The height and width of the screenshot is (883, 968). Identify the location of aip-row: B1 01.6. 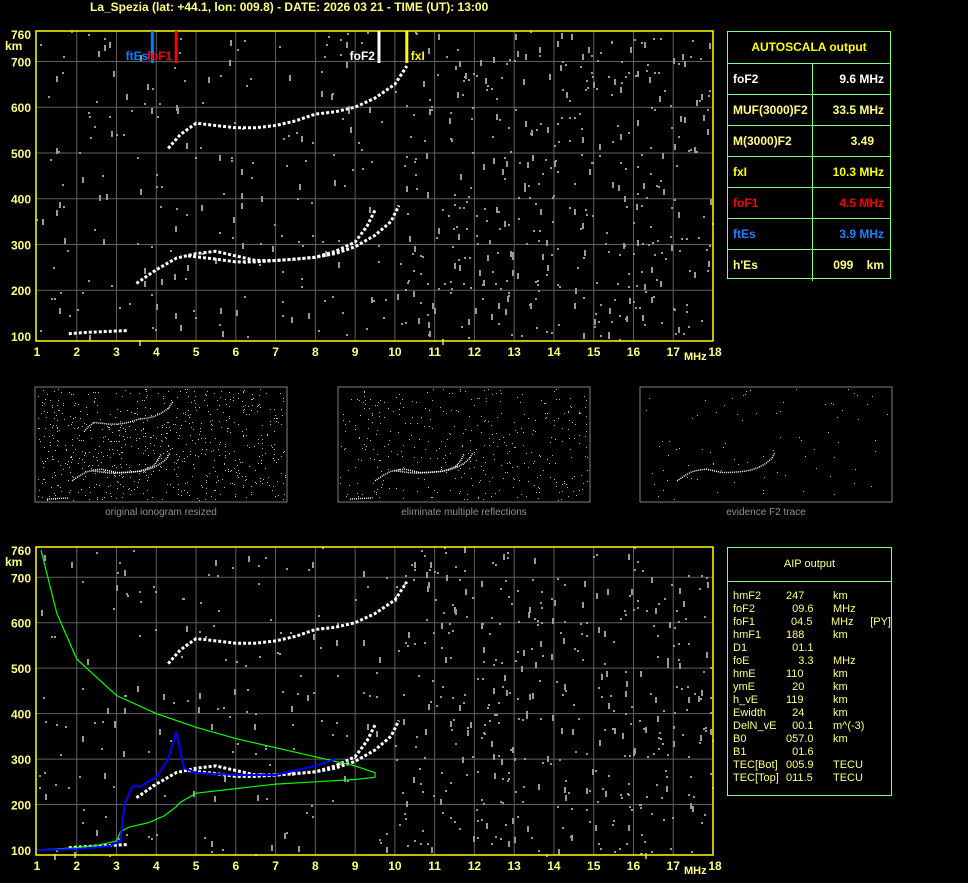
(812, 752).